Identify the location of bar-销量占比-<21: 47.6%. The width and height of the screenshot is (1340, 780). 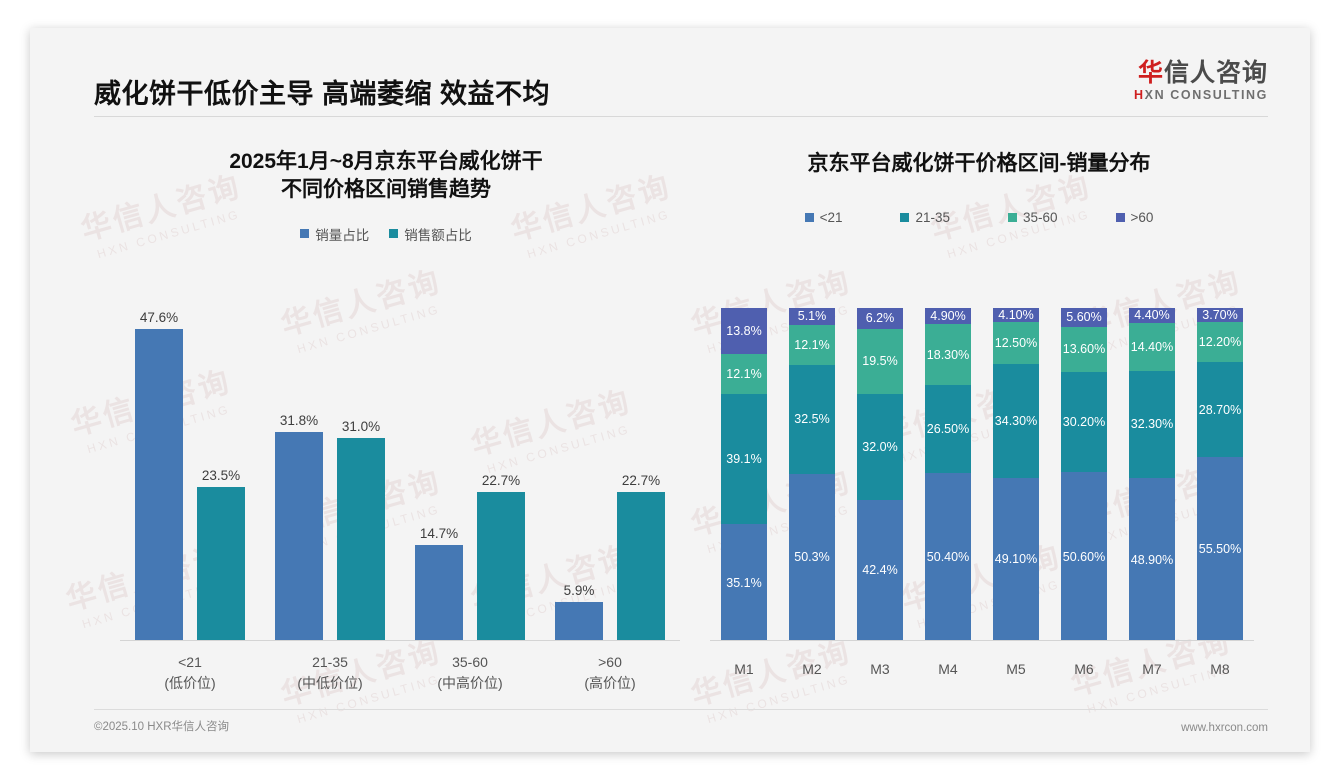
(159, 470).